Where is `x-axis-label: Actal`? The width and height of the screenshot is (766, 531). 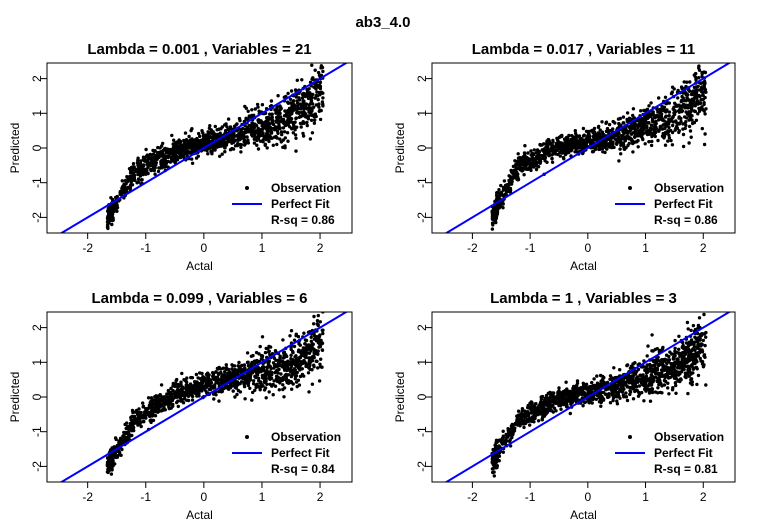
x-axis-label: Actal is located at coordinates (199, 266).